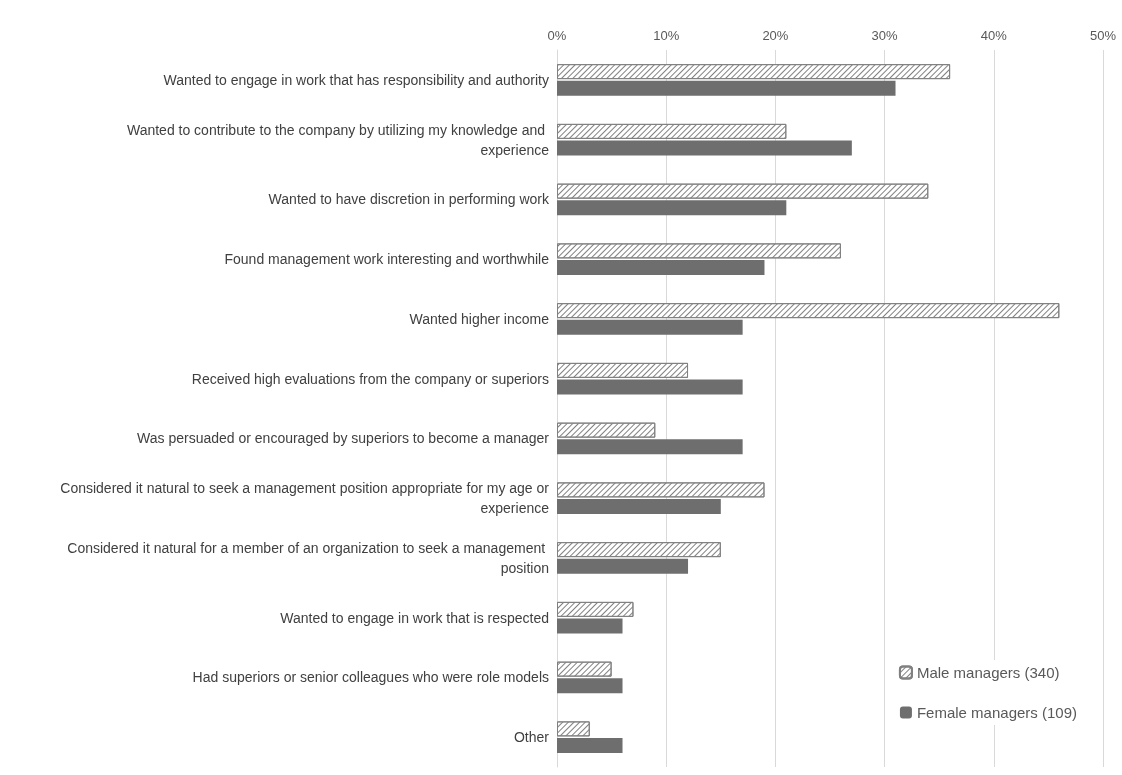 Image resolution: width=1122 pixels, height=775 pixels. I want to click on y-tick-label: Found management work interesting and worthwhile, so click(387, 259).